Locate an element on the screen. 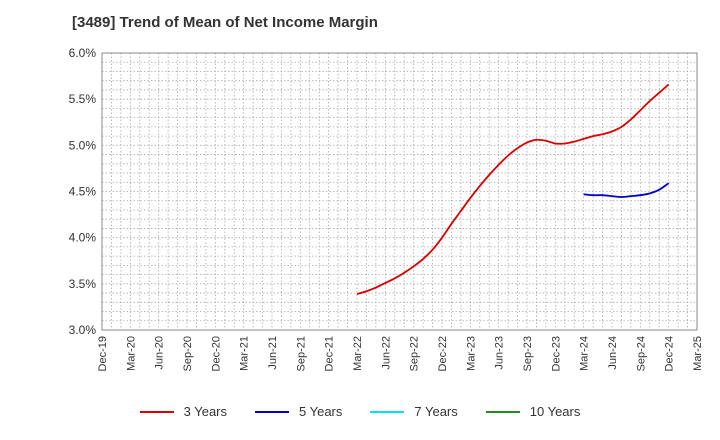 Image resolution: width=720 pixels, height=440 pixels. legend-label: 7 Years is located at coordinates (436, 411).